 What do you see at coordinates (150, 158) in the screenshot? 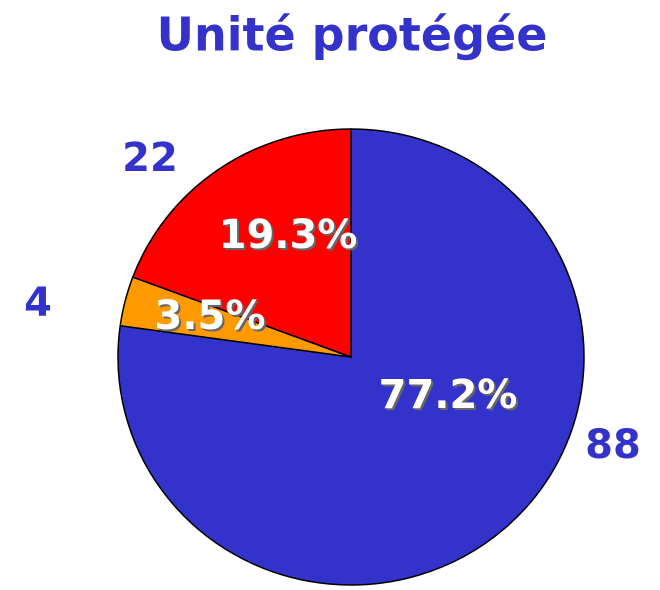
I see `count-label: 22` at bounding box center [150, 158].